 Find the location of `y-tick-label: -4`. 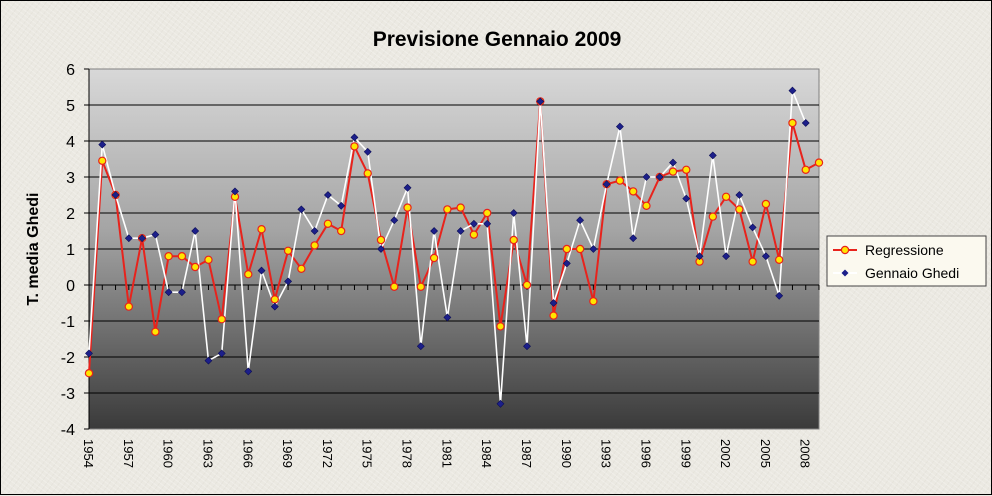

y-tick-label: -4 is located at coordinates (68, 430).